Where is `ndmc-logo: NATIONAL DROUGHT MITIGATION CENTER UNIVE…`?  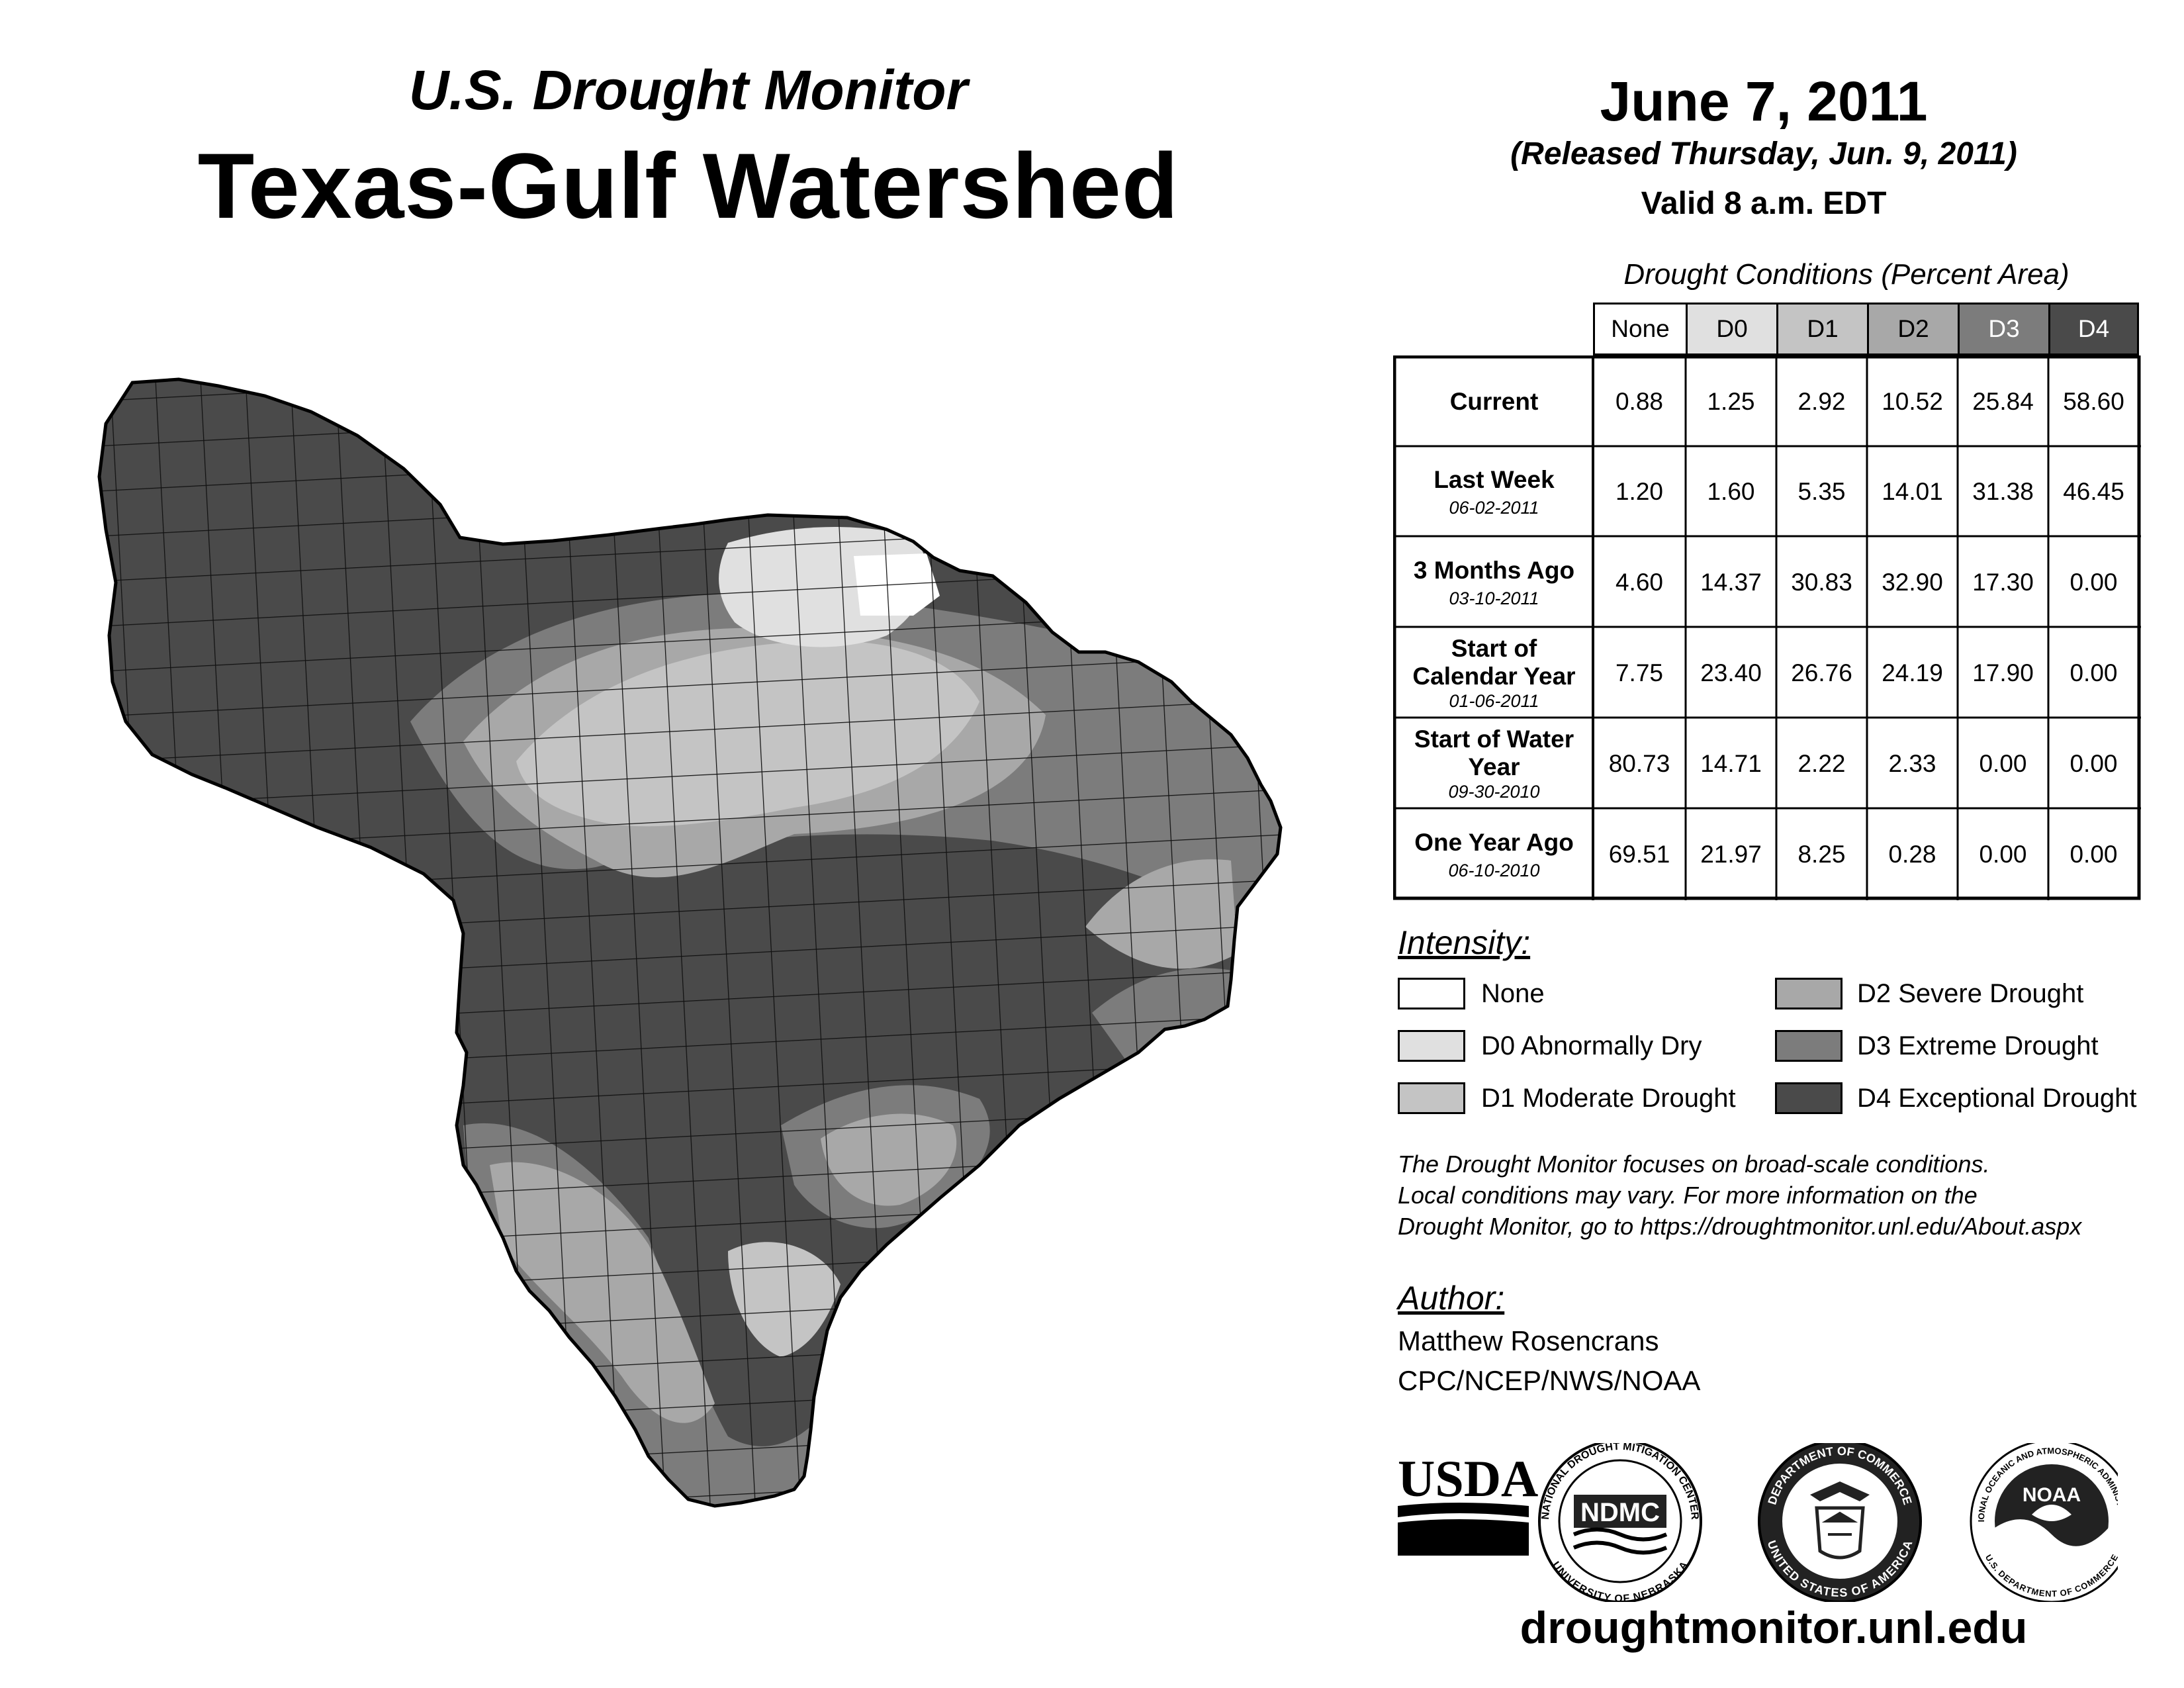
ndmc-logo: NATIONAL DROUGHT MITIGATION CENTER UNIVE… is located at coordinates (1620, 1522).